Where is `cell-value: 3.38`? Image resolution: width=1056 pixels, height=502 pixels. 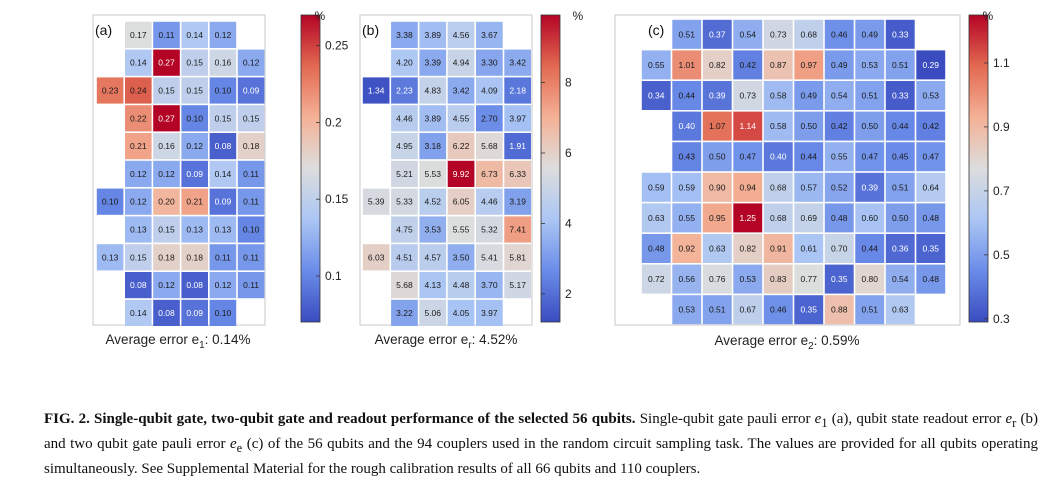
cell-value: 3.38 is located at coordinates (404, 35).